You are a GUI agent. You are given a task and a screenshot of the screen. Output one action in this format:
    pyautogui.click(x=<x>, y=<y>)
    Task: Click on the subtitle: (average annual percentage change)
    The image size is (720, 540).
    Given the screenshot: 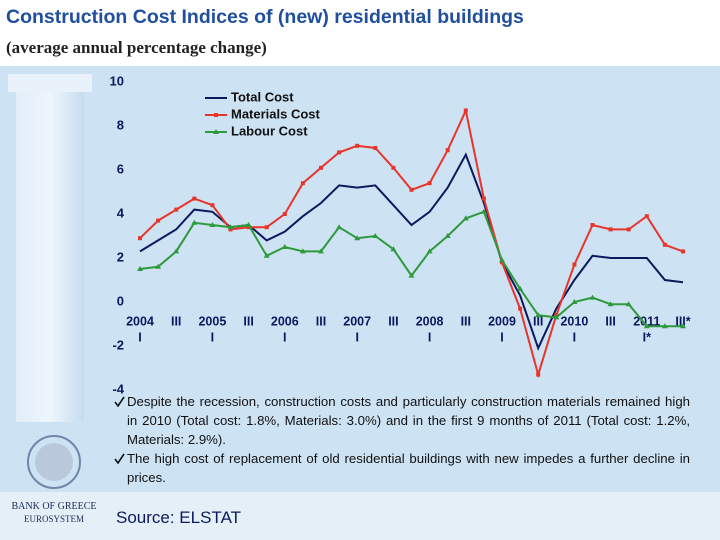 What is the action you would take?
    pyautogui.click(x=136, y=47)
    